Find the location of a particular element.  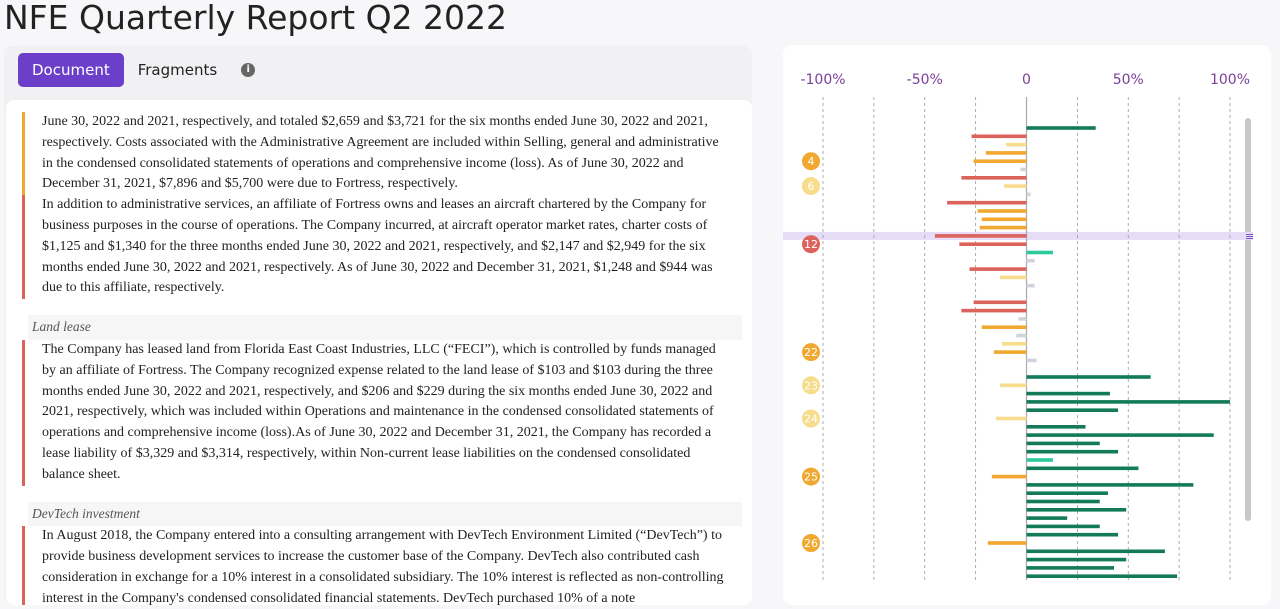

x-tick-label: -100% is located at coordinates (822, 80).